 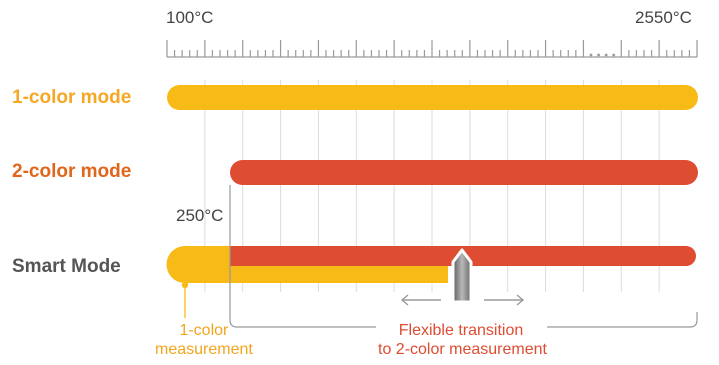 What do you see at coordinates (432, 97) in the screenshot?
I see `one-color-mode-bar` at bounding box center [432, 97].